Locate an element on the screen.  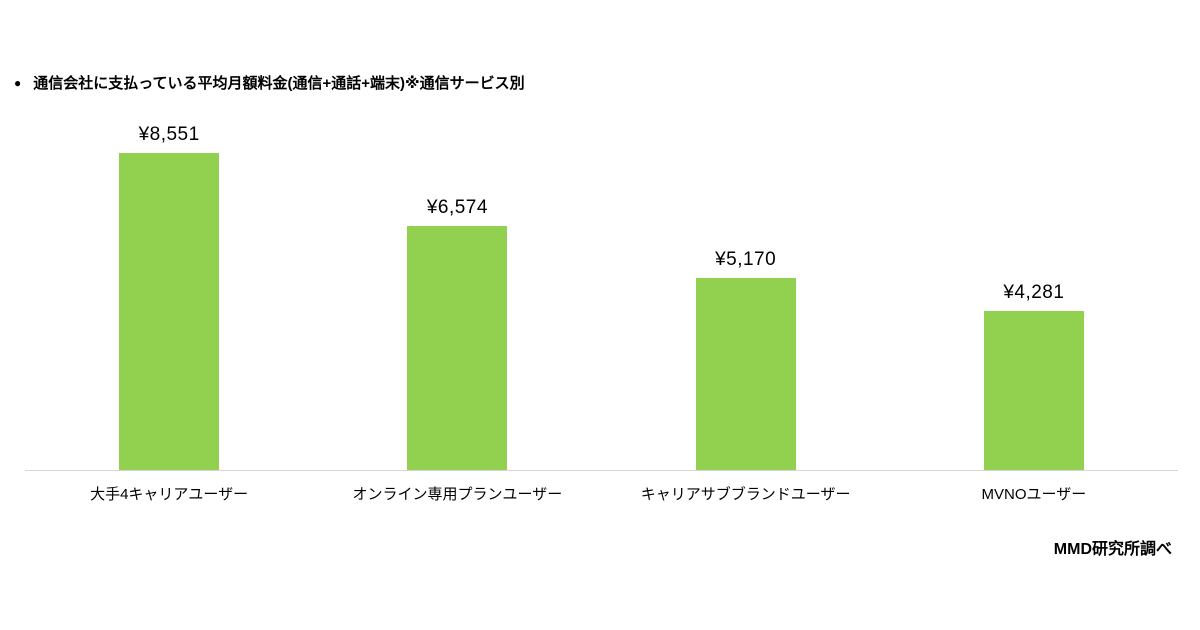
bar-group: ¥4,281 is located at coordinates (1034, 290).